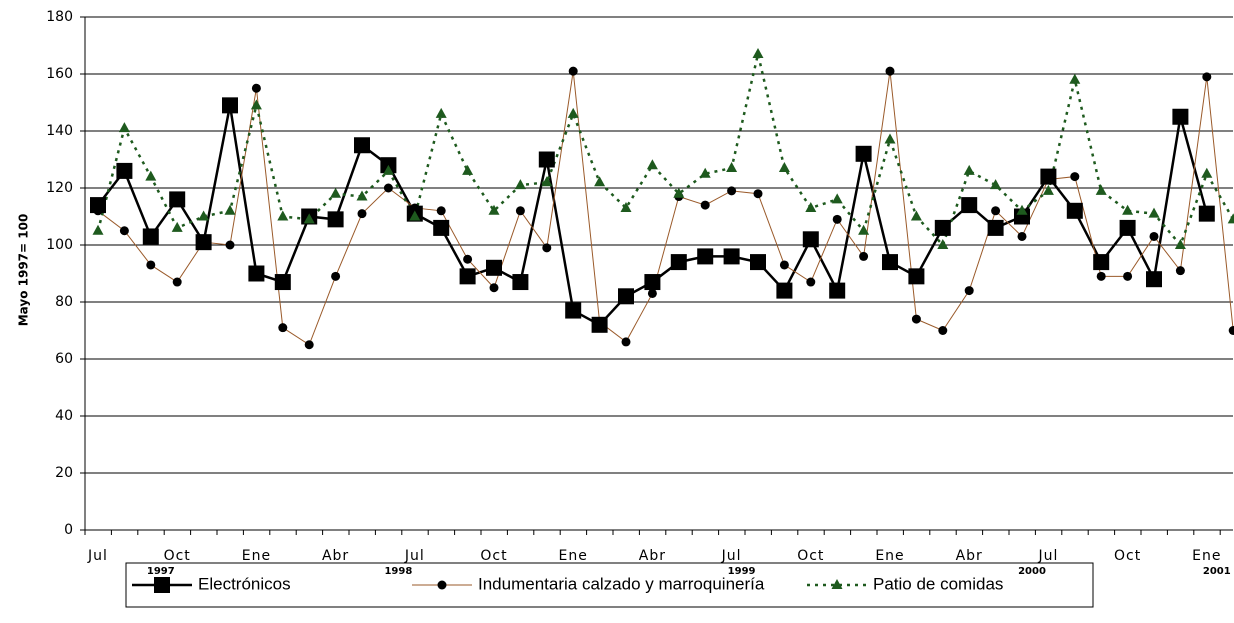  I want to click on y-tick-label: 100, so click(59, 245).